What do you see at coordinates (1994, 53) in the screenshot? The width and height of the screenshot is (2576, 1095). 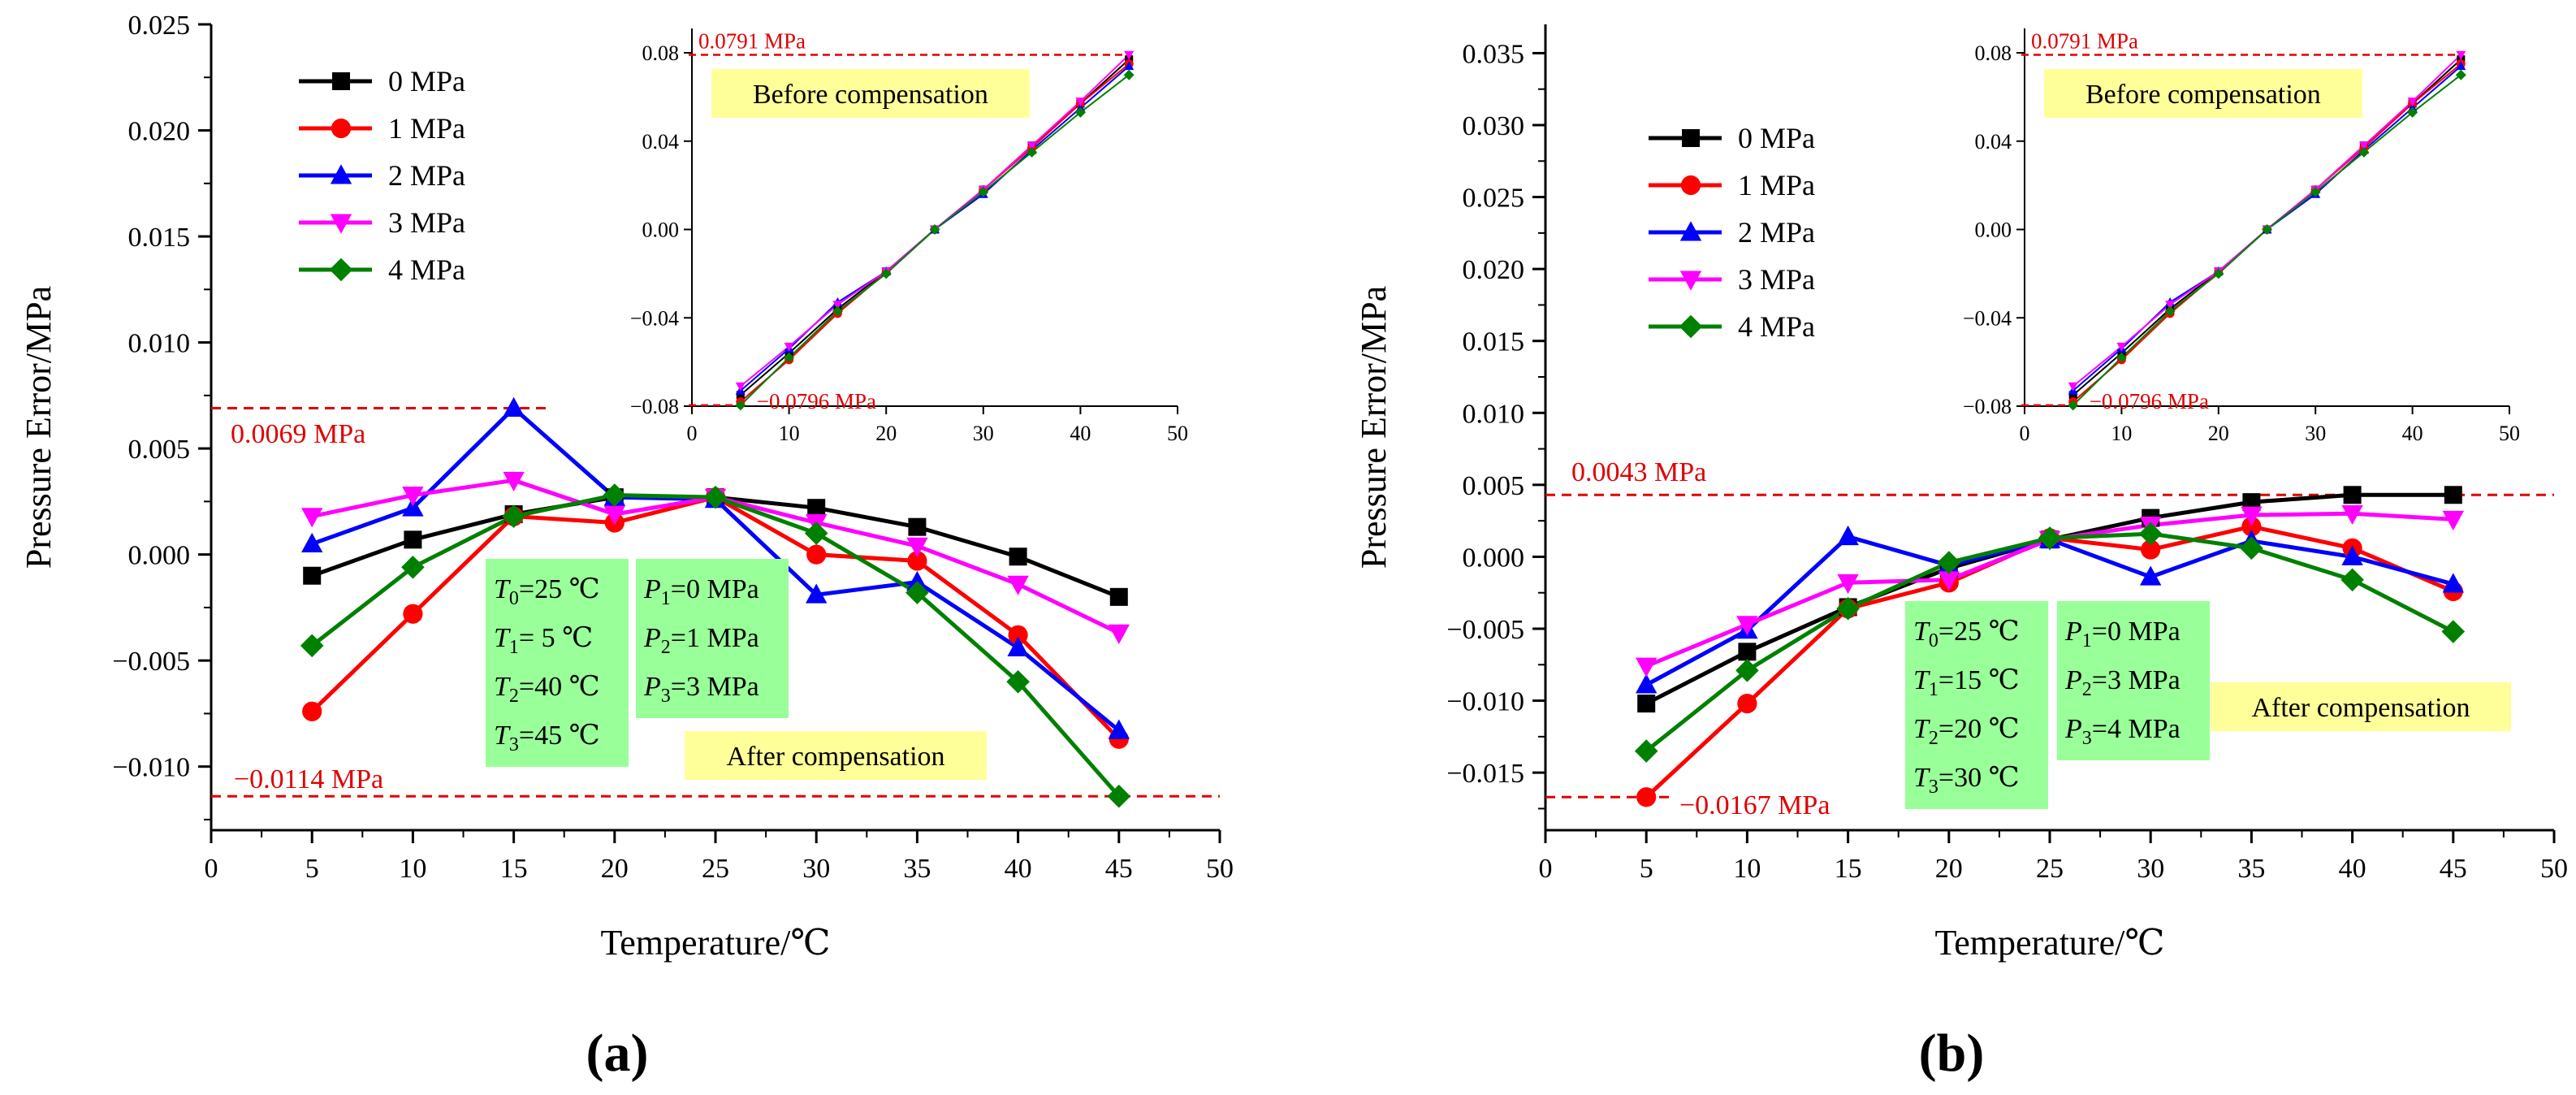 I see `panel-b-inset-y-tick-label: 0.08` at bounding box center [1994, 53].